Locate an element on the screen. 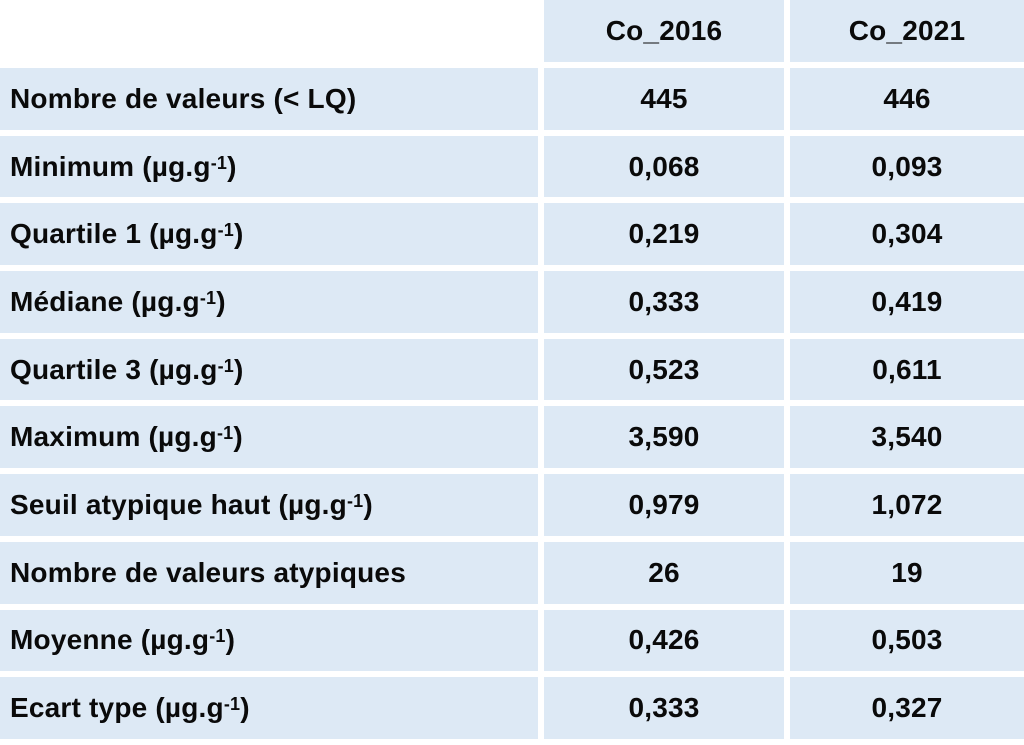  table-cell: 0,503 is located at coordinates (907, 643).